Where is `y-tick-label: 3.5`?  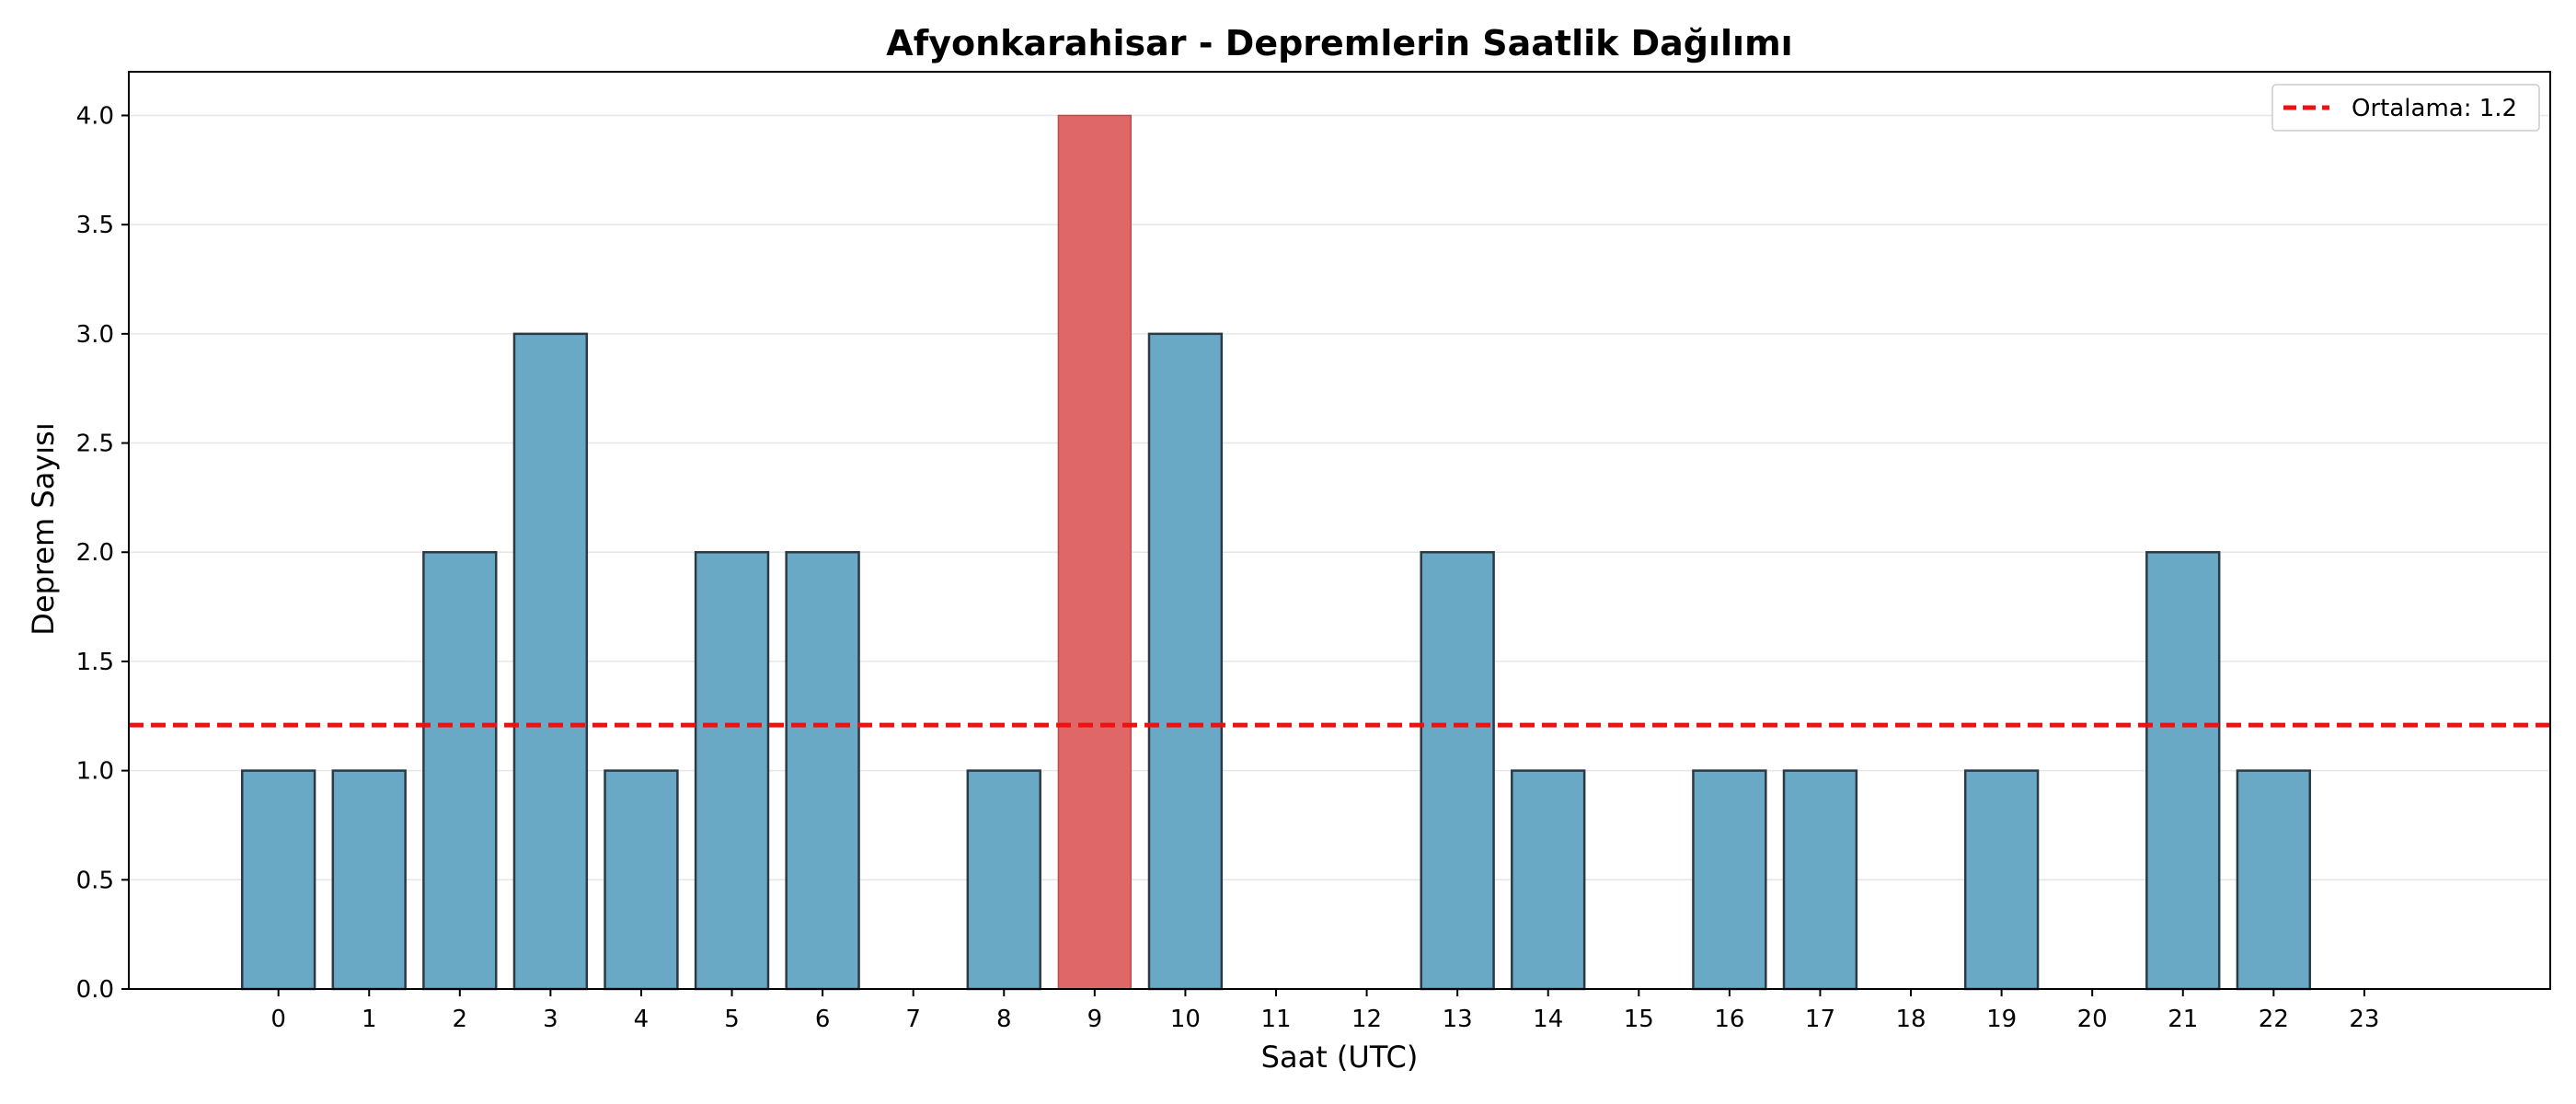 y-tick-label: 3.5 is located at coordinates (95, 225).